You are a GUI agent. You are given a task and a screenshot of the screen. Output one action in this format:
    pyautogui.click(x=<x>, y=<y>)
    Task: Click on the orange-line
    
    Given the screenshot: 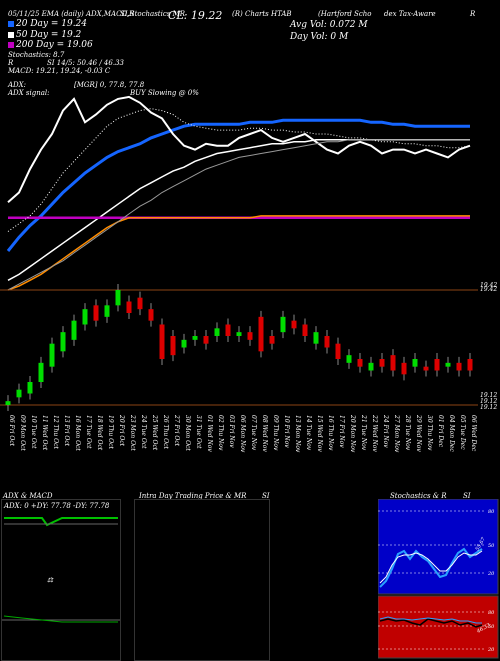 What is the action you would take?
    pyautogui.click(x=238, y=253)
    